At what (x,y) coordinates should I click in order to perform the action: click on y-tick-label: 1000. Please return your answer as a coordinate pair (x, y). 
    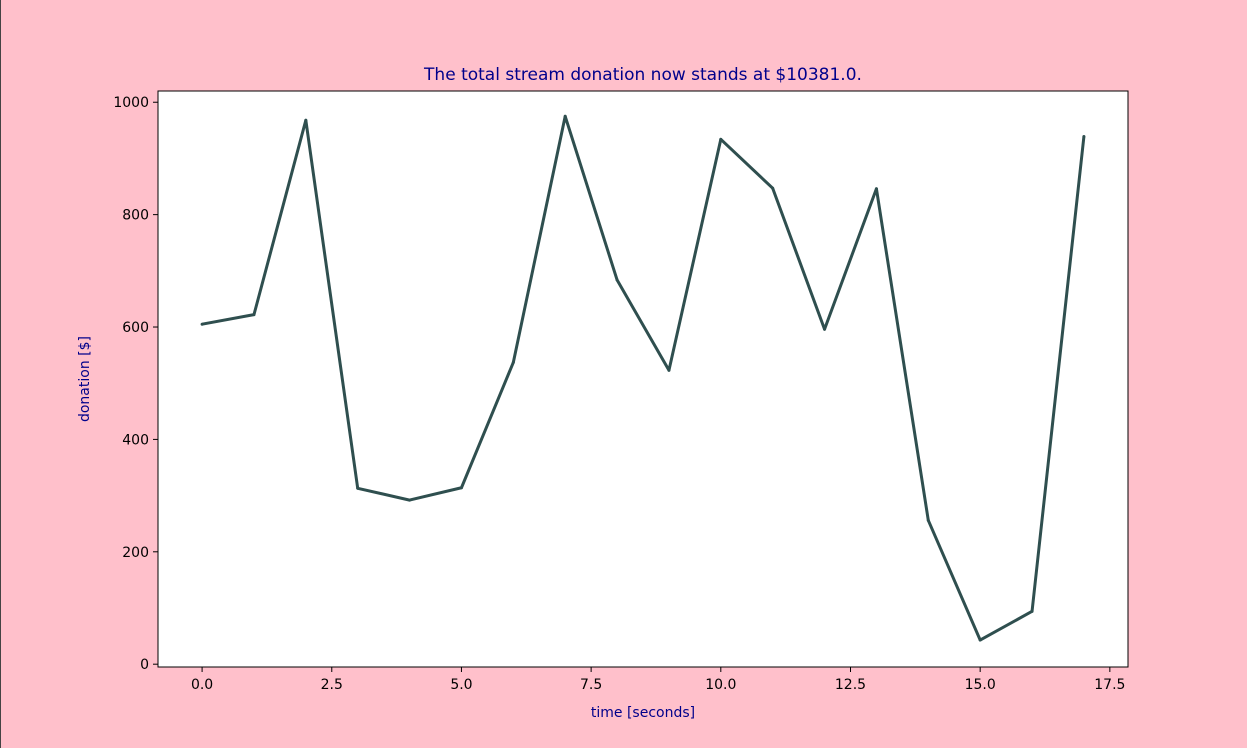
    Looking at the image, I should click on (131, 103).